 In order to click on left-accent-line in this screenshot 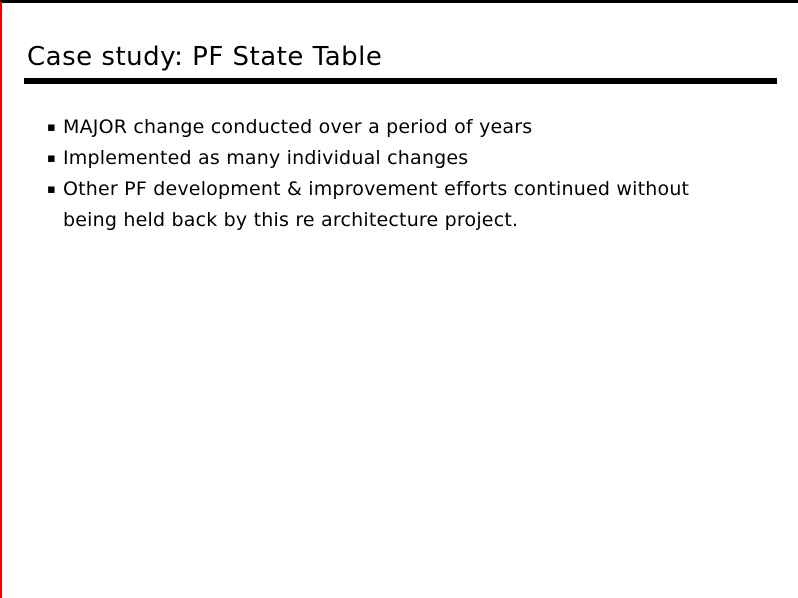, I will do `click(1, 300)`.